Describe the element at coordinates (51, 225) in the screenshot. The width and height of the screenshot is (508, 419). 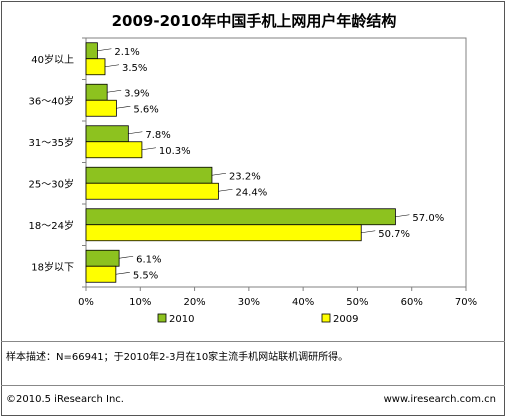
I see `category-label: 18～24岁` at that location.